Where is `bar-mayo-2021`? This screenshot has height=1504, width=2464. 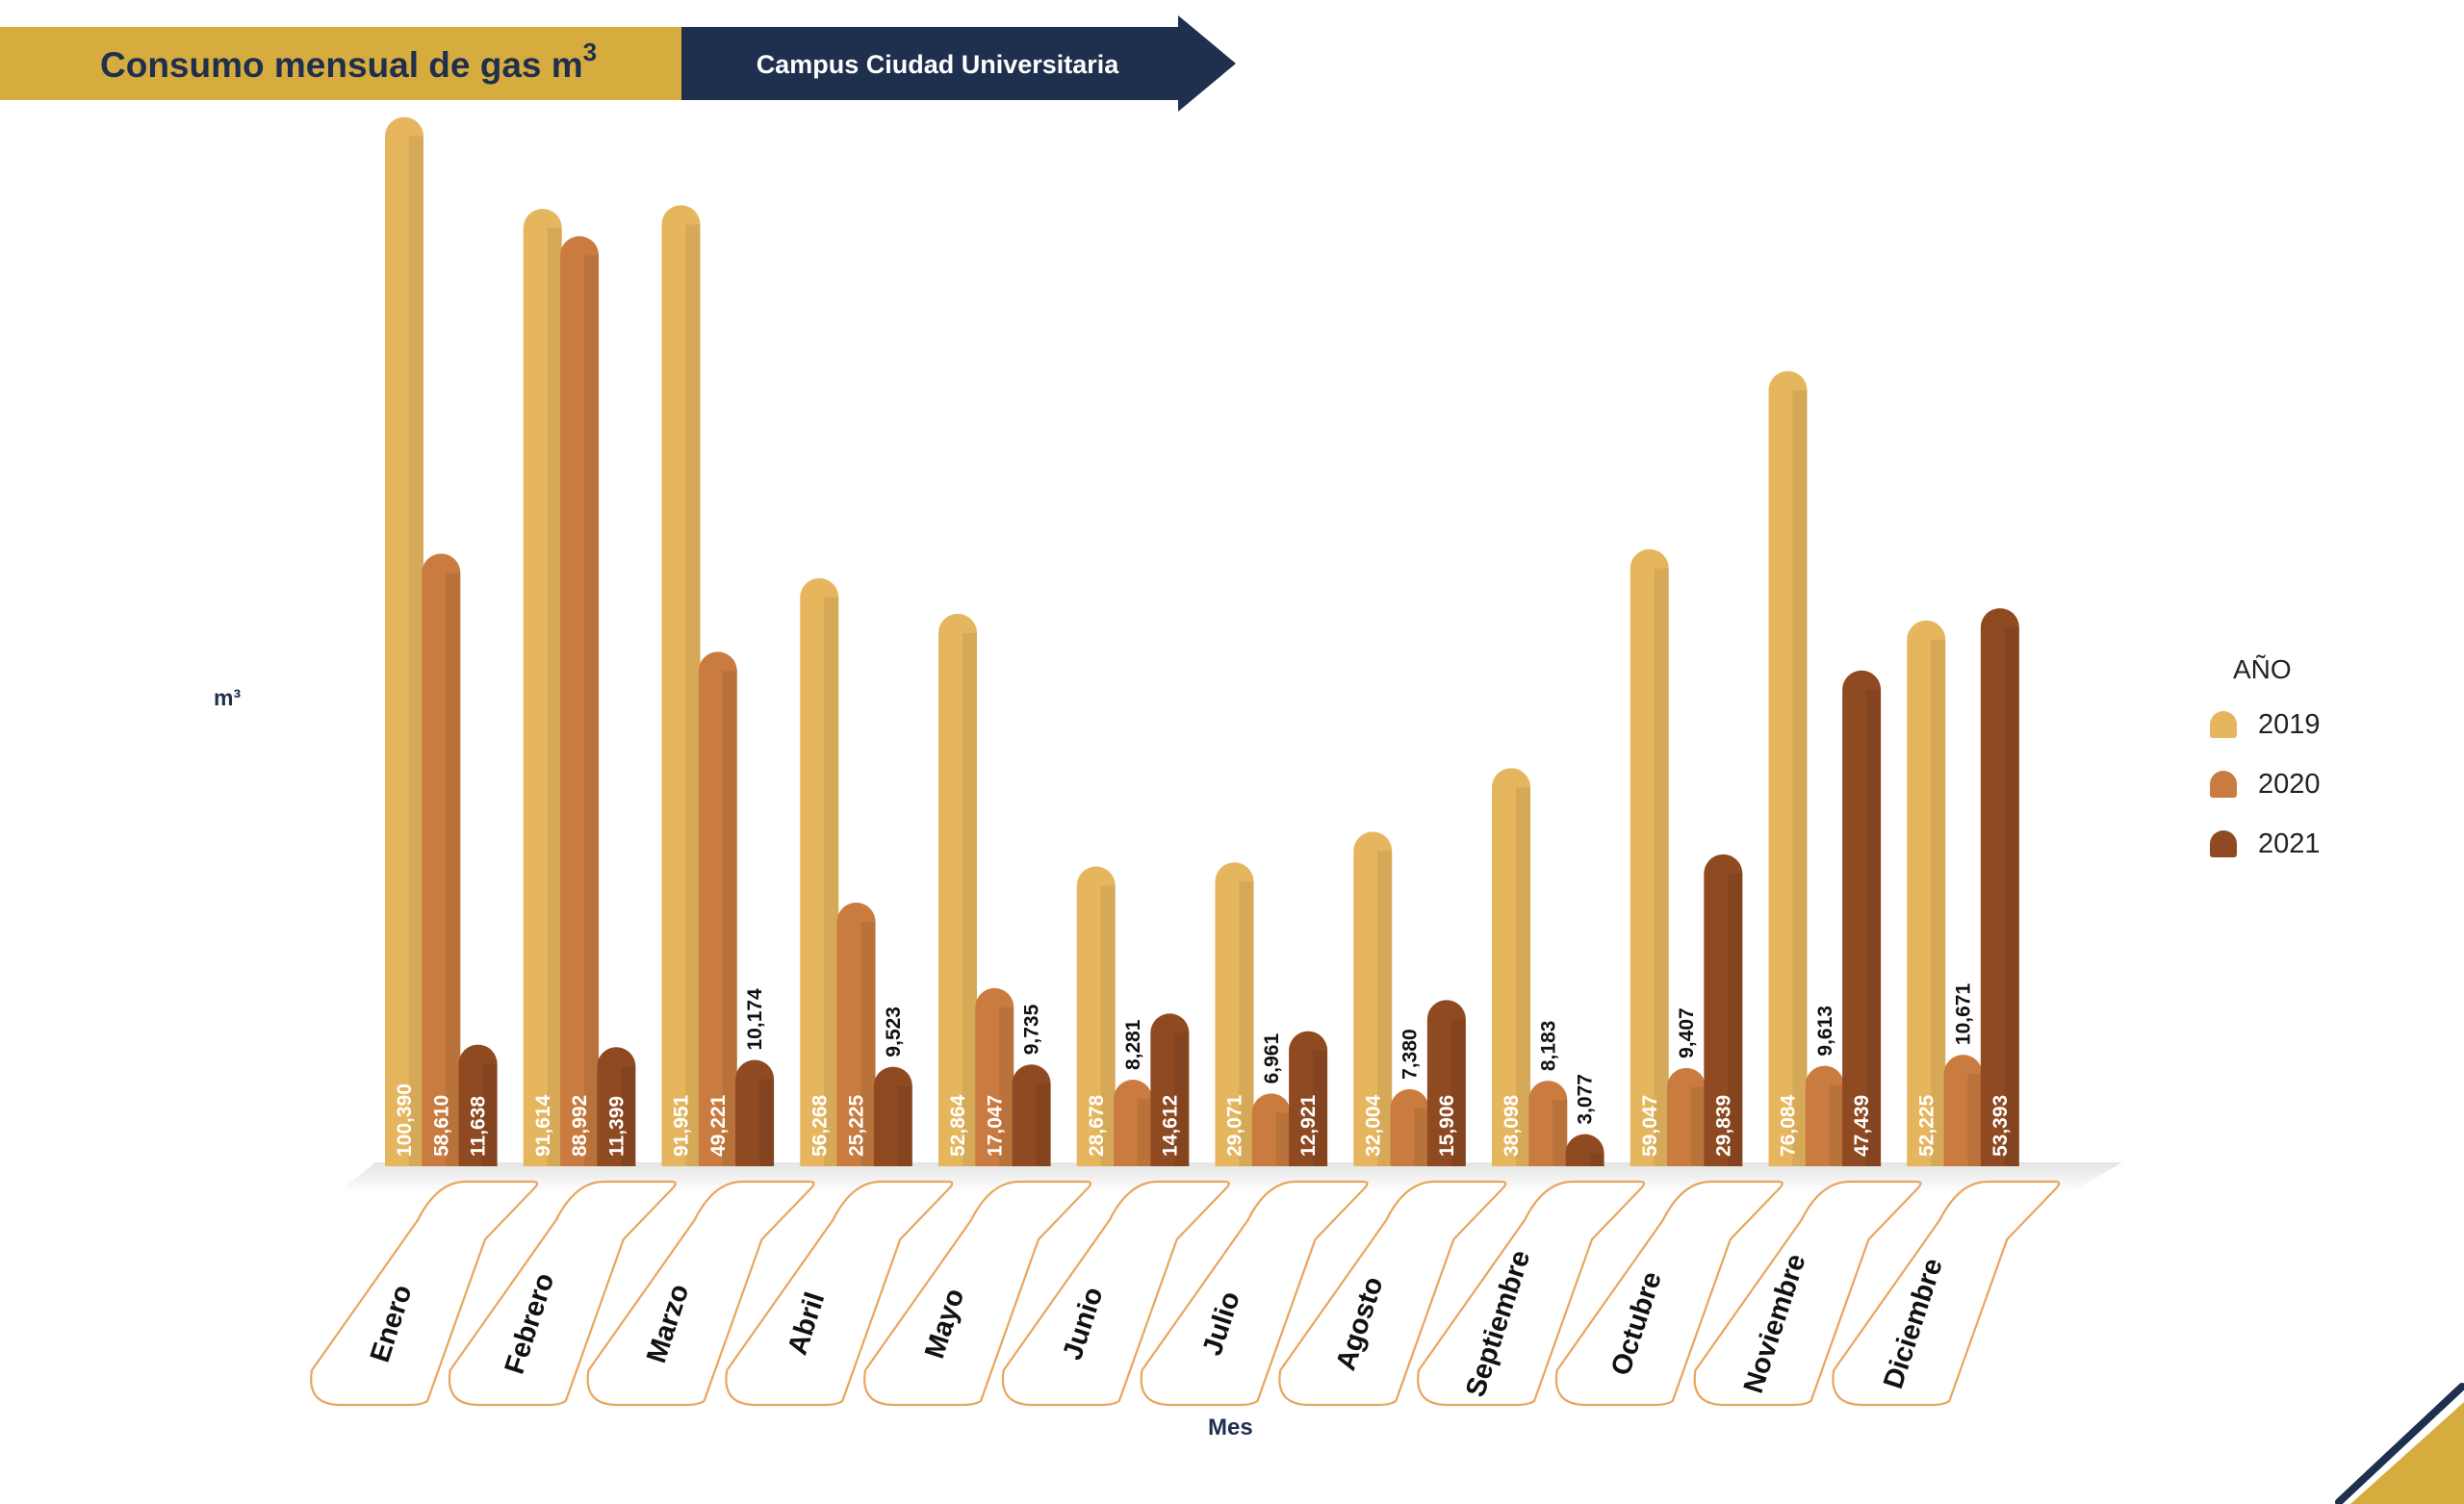
bar-mayo-2021 is located at coordinates (1031, 1115).